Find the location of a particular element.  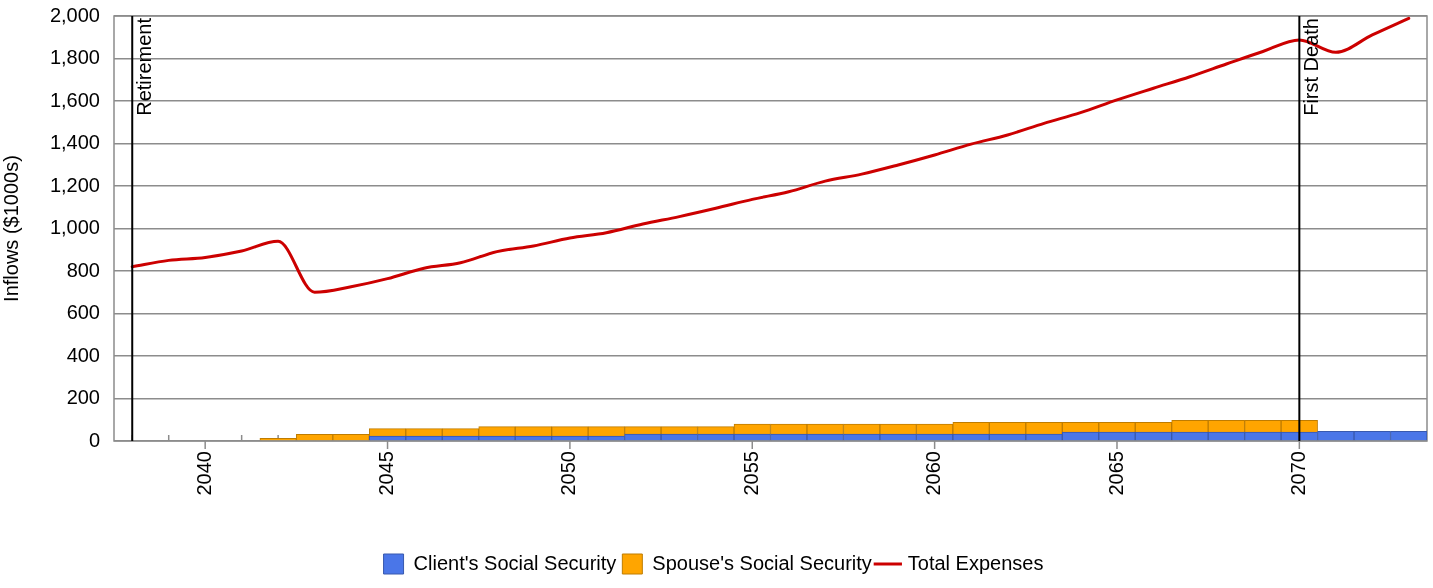

y-tick-label: 0 is located at coordinates (94, 439).